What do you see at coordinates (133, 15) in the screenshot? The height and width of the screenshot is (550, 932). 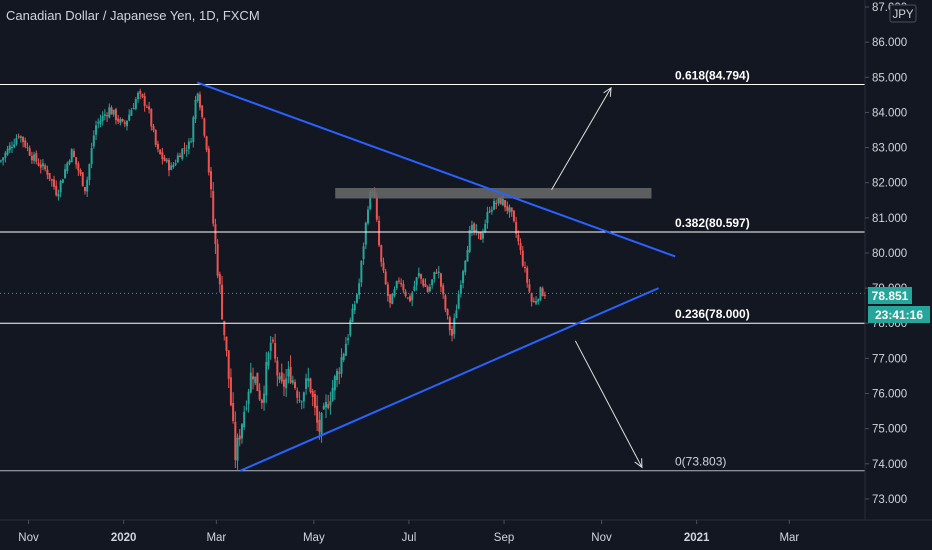 I see `chart-title: Canadian Dollar / Japanese Yen, 1D, FXCM` at bounding box center [133, 15].